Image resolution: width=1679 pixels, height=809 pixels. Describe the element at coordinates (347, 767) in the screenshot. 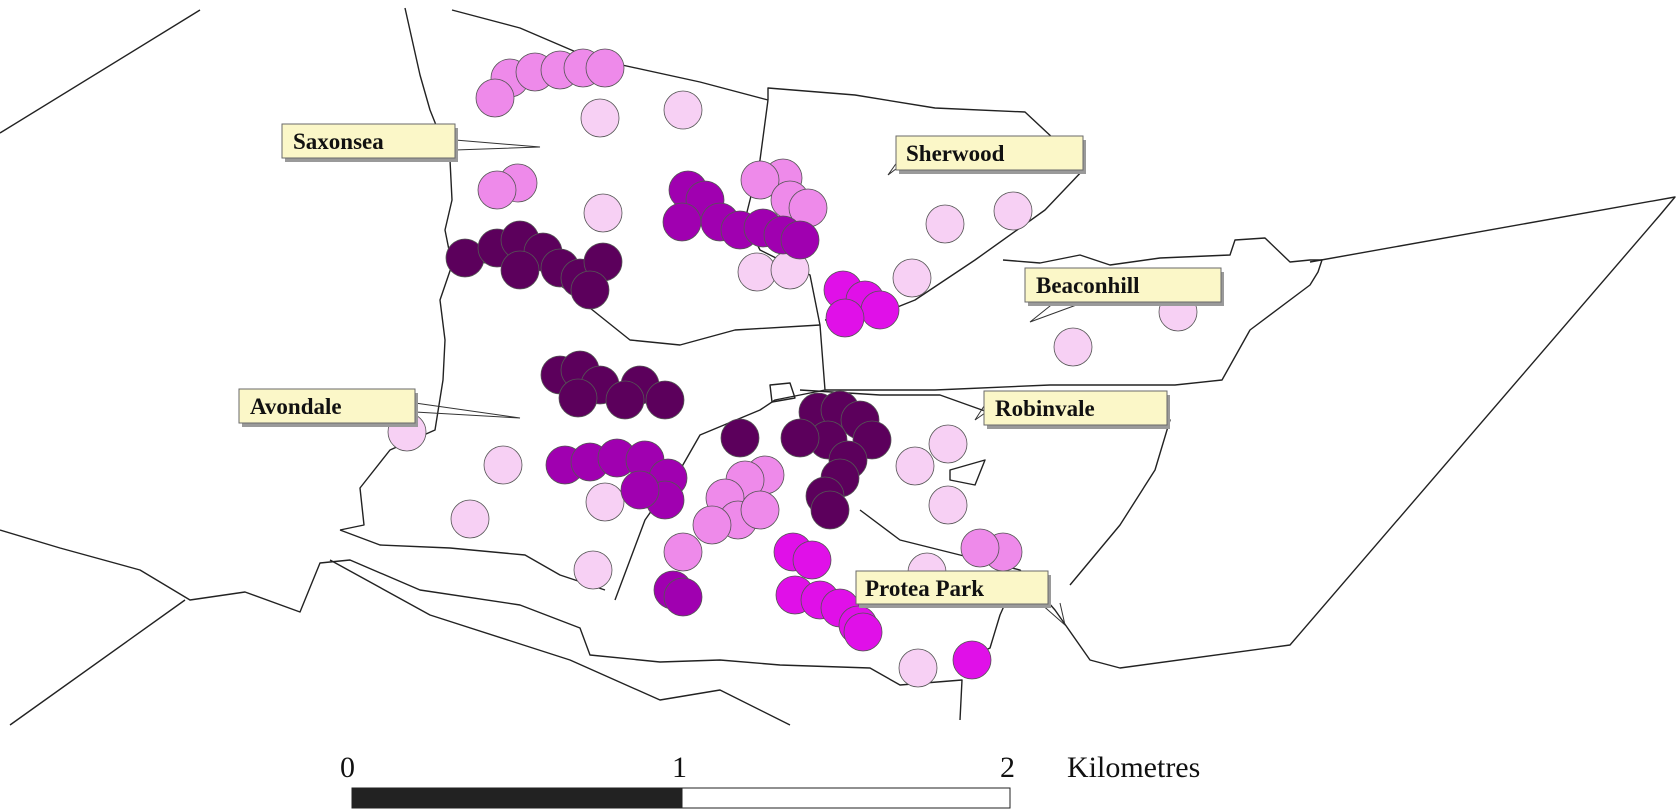

I see `scale-tick-0: 0` at that location.